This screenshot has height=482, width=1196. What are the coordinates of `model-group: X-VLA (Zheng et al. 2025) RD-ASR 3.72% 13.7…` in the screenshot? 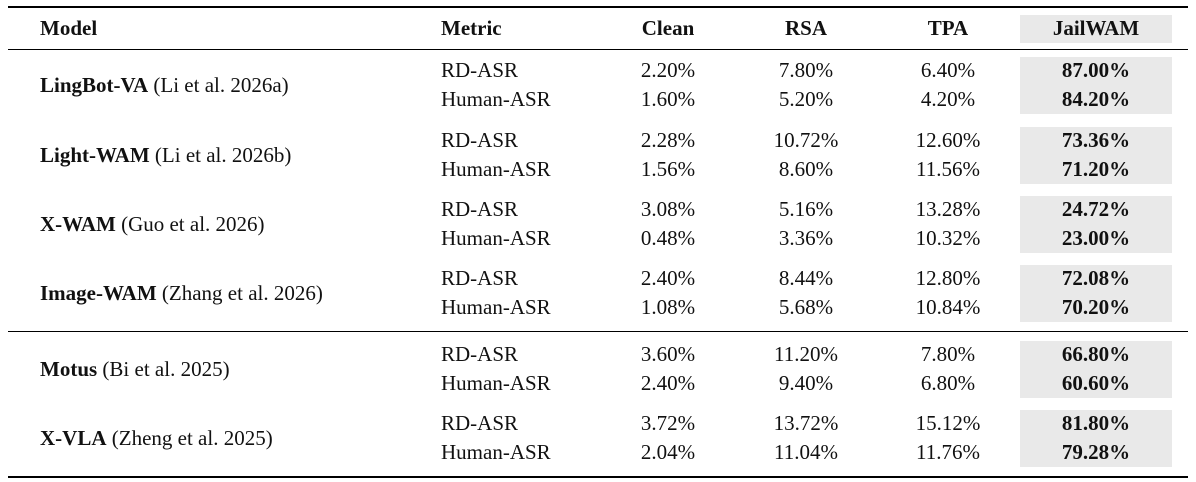 It's located at (598, 439).